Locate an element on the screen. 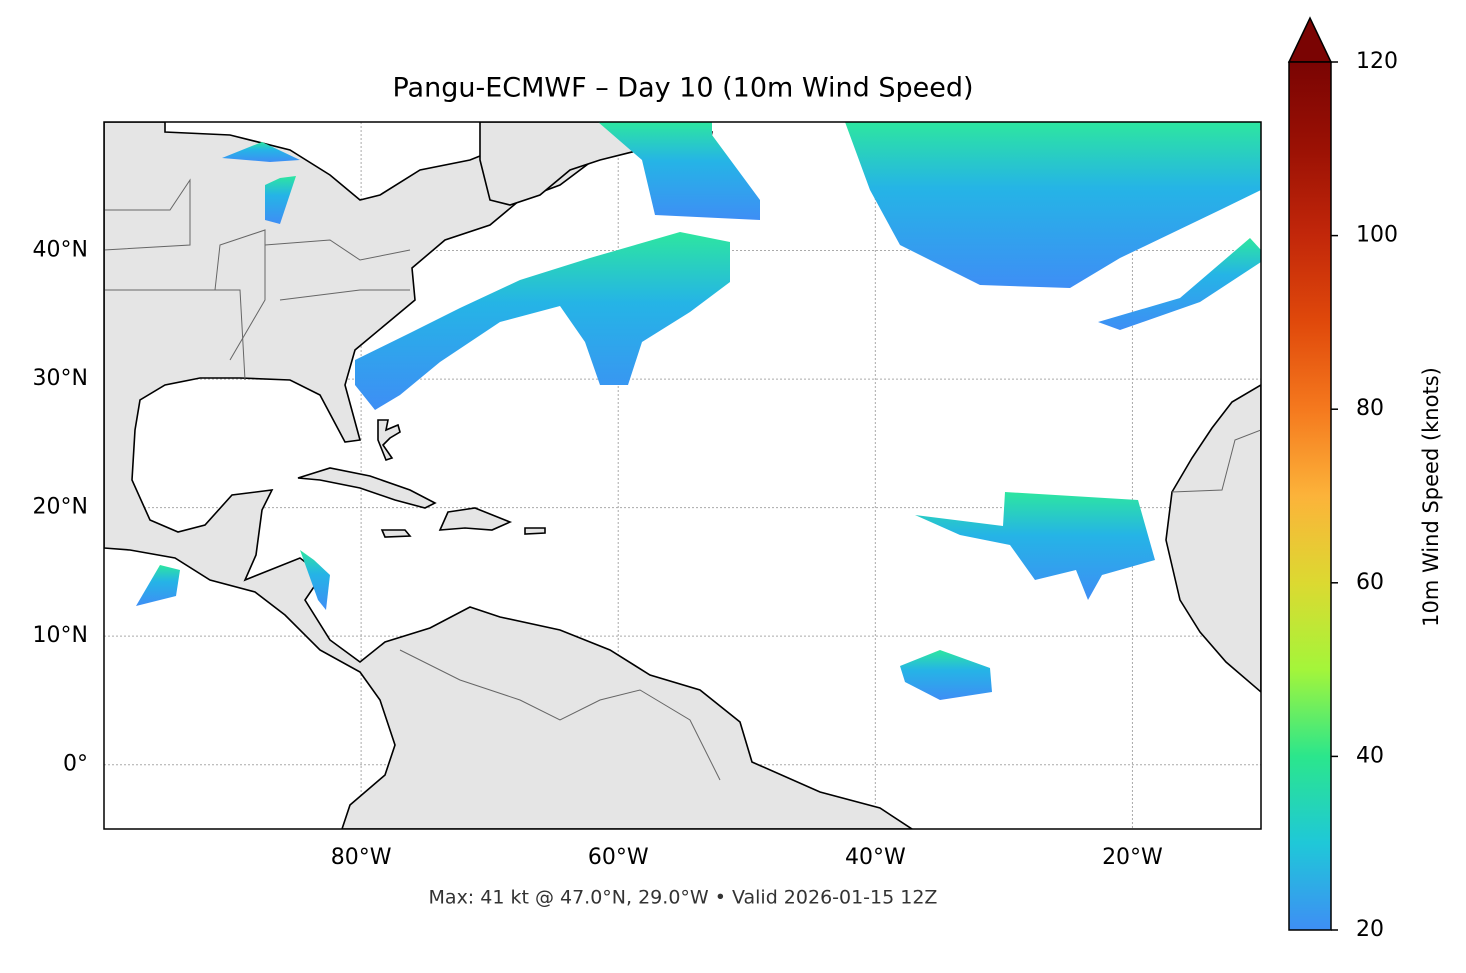  puerto-rico is located at coordinates (535, 531).